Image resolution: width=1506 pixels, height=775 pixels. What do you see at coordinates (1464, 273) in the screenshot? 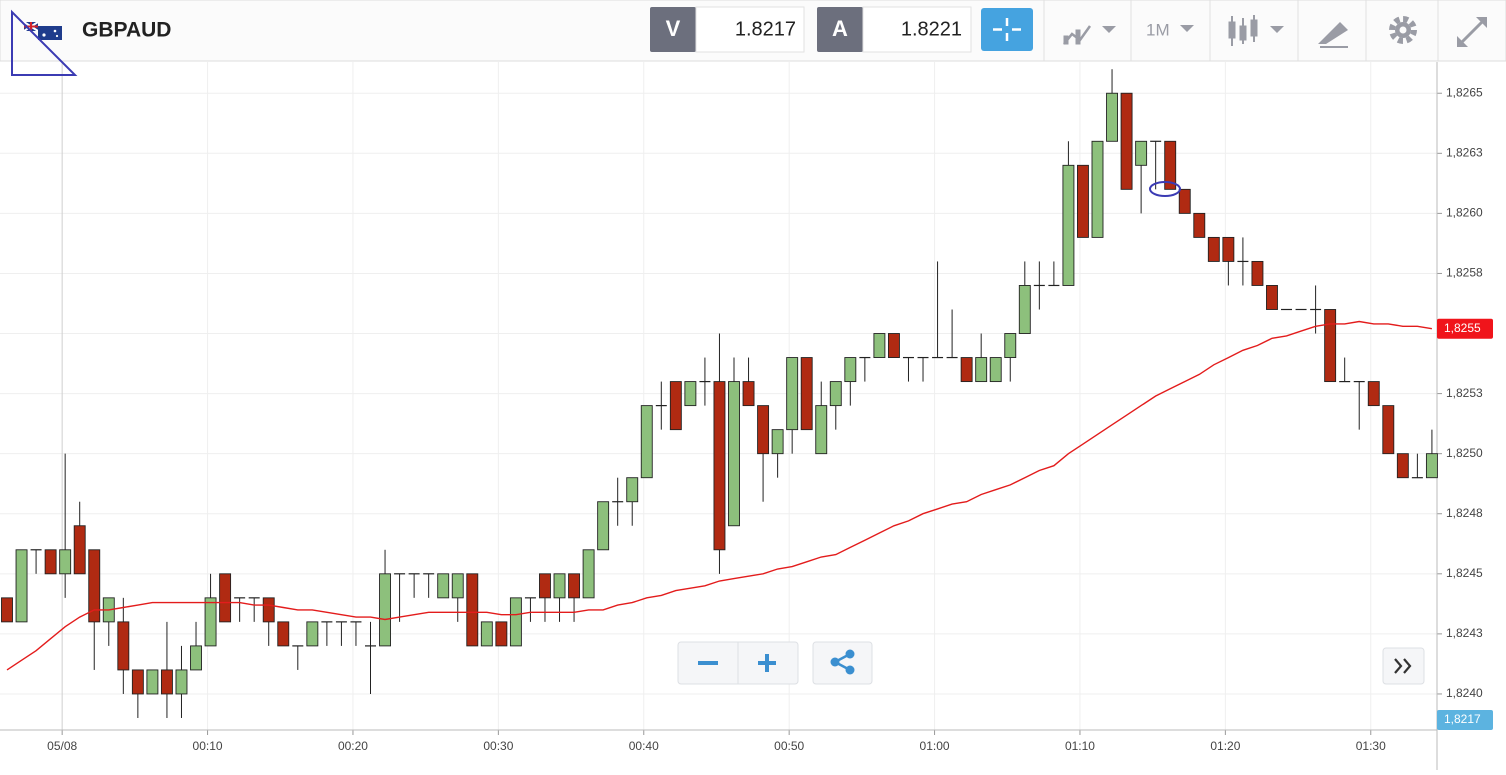
I see `y-tick-label: 1,8258` at bounding box center [1464, 273].